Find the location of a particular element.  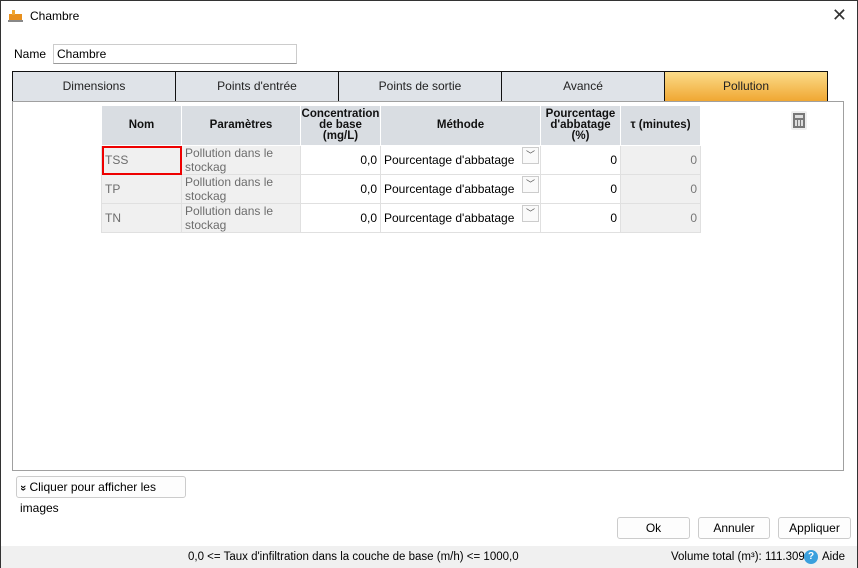

volume-value: 111.309 is located at coordinates (784, 557).